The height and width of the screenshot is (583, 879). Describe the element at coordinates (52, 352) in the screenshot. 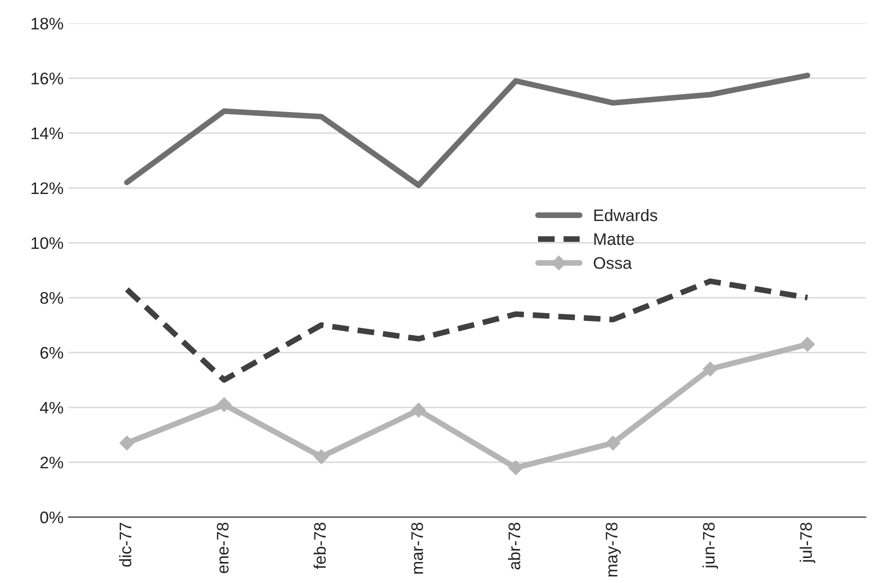

I see `y-tick-label: 6%` at that location.